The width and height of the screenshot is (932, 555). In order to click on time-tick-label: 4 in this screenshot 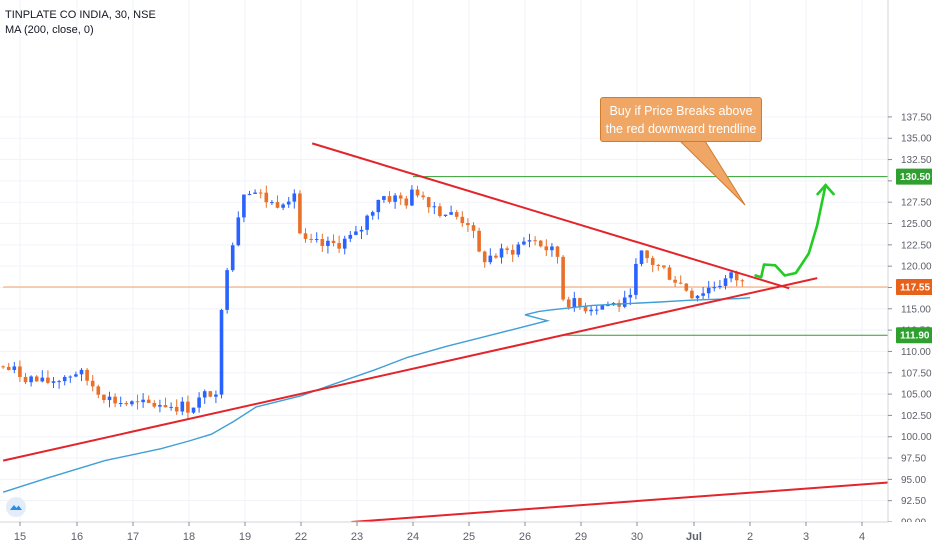, I will do `click(862, 537)`.